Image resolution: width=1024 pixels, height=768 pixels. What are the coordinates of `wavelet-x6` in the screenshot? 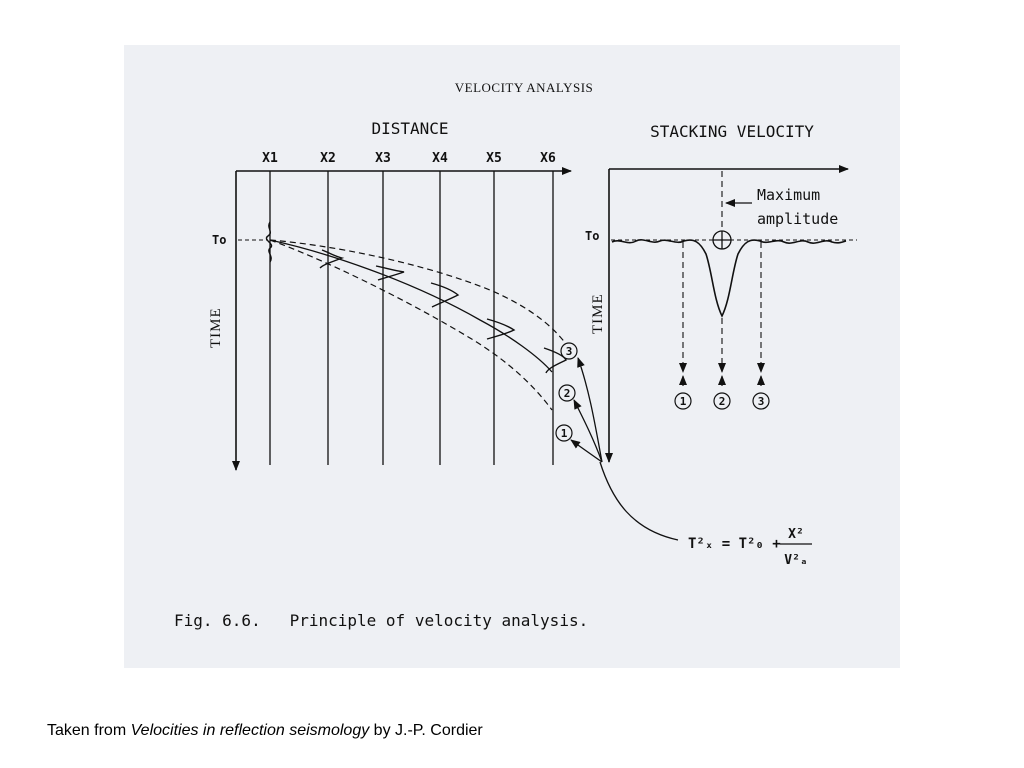 It's located at (555, 360).